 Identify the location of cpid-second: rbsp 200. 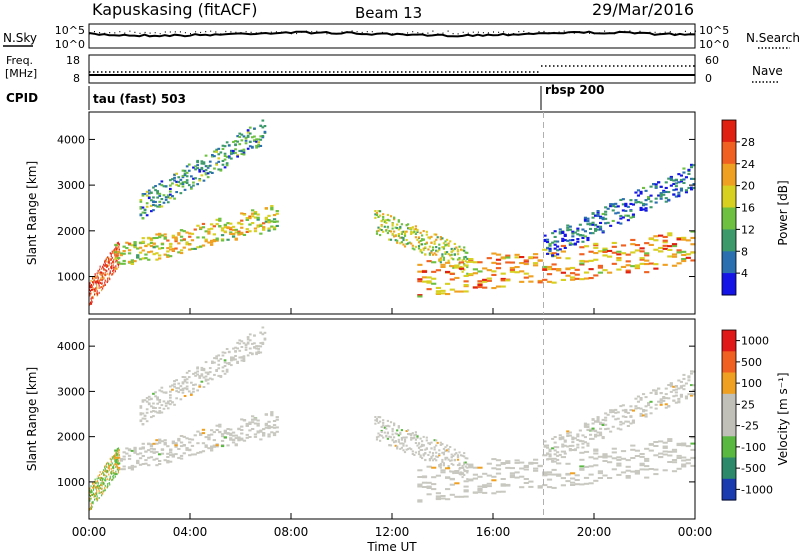
(574, 90).